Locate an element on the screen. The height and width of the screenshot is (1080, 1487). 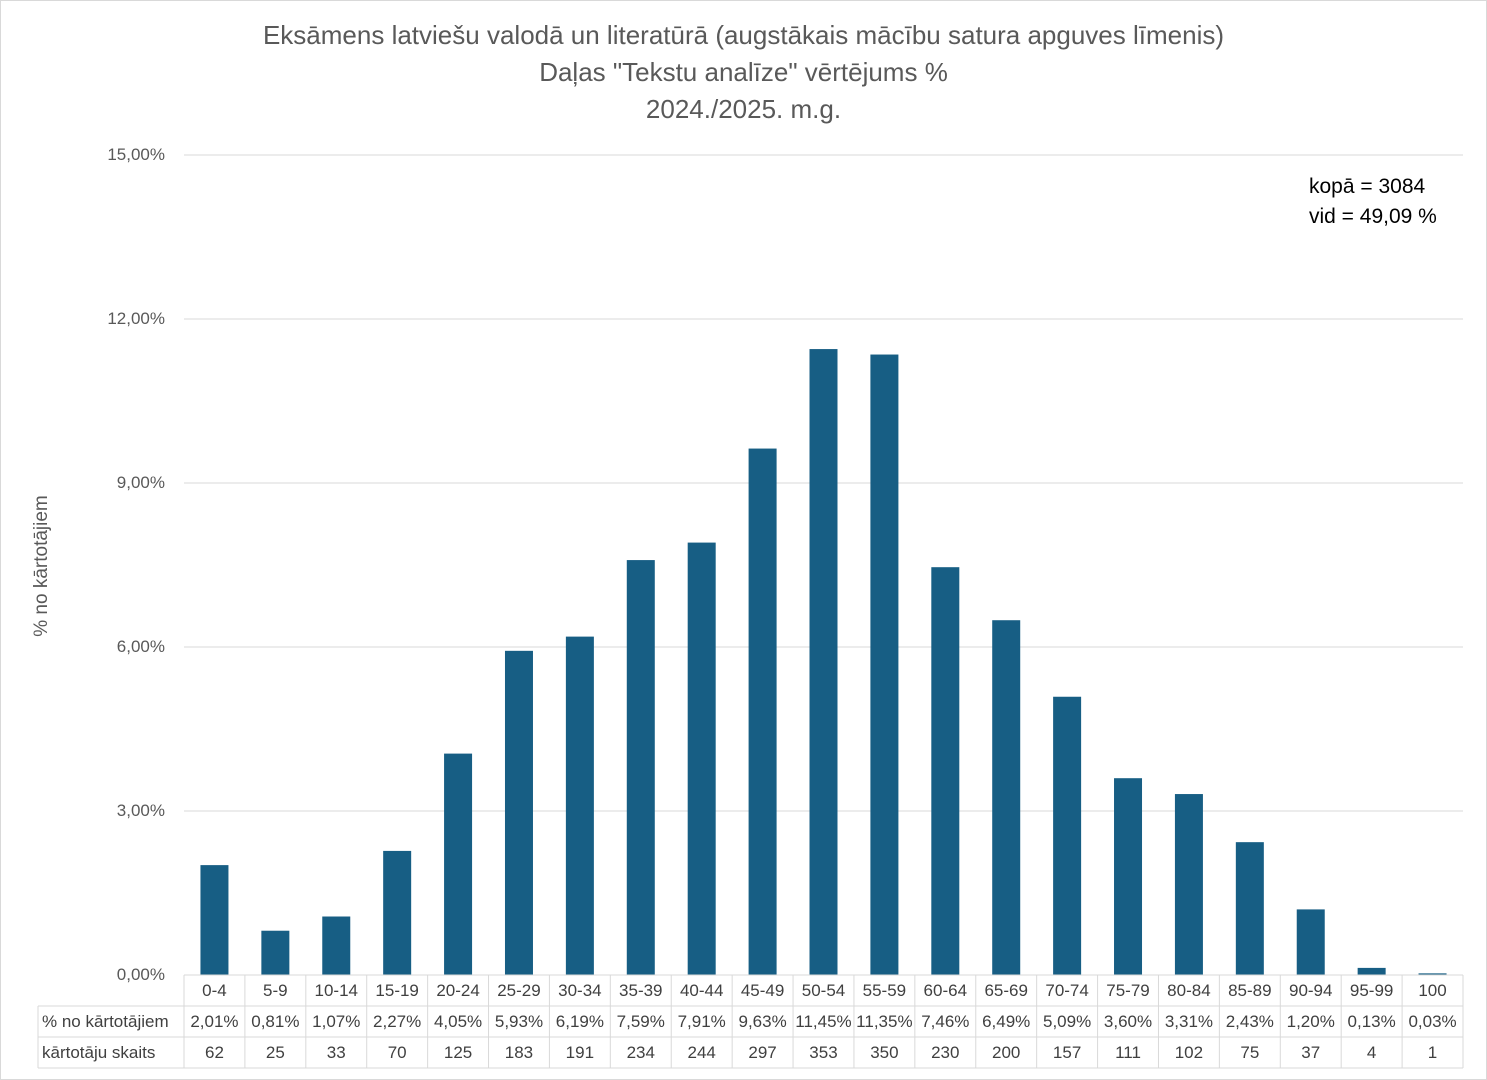
x-tick-label: 60-64 is located at coordinates (945, 990).